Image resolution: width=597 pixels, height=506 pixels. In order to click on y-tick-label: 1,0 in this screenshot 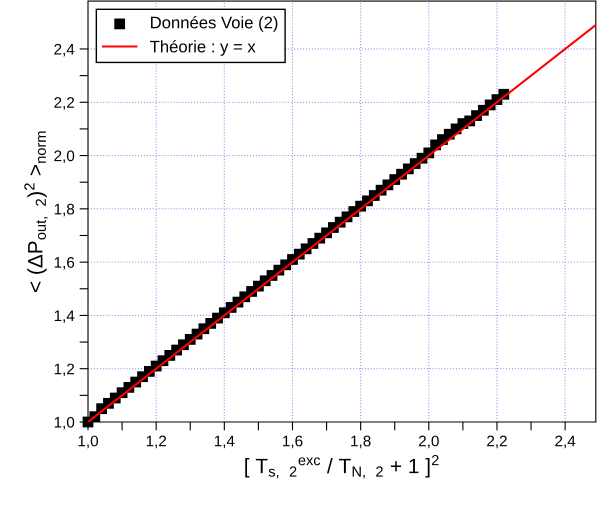, I will do `click(64, 423)`.